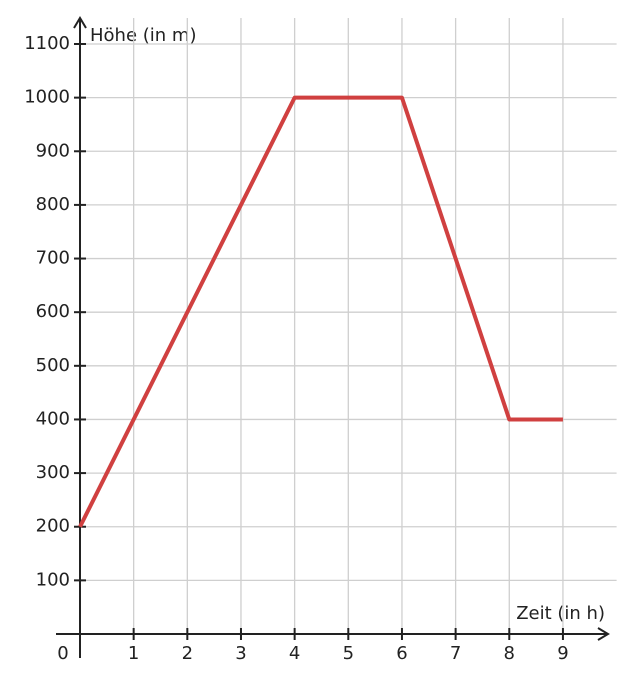  Describe the element at coordinates (562, 653) in the screenshot. I see `x-tick-label: 9` at that location.